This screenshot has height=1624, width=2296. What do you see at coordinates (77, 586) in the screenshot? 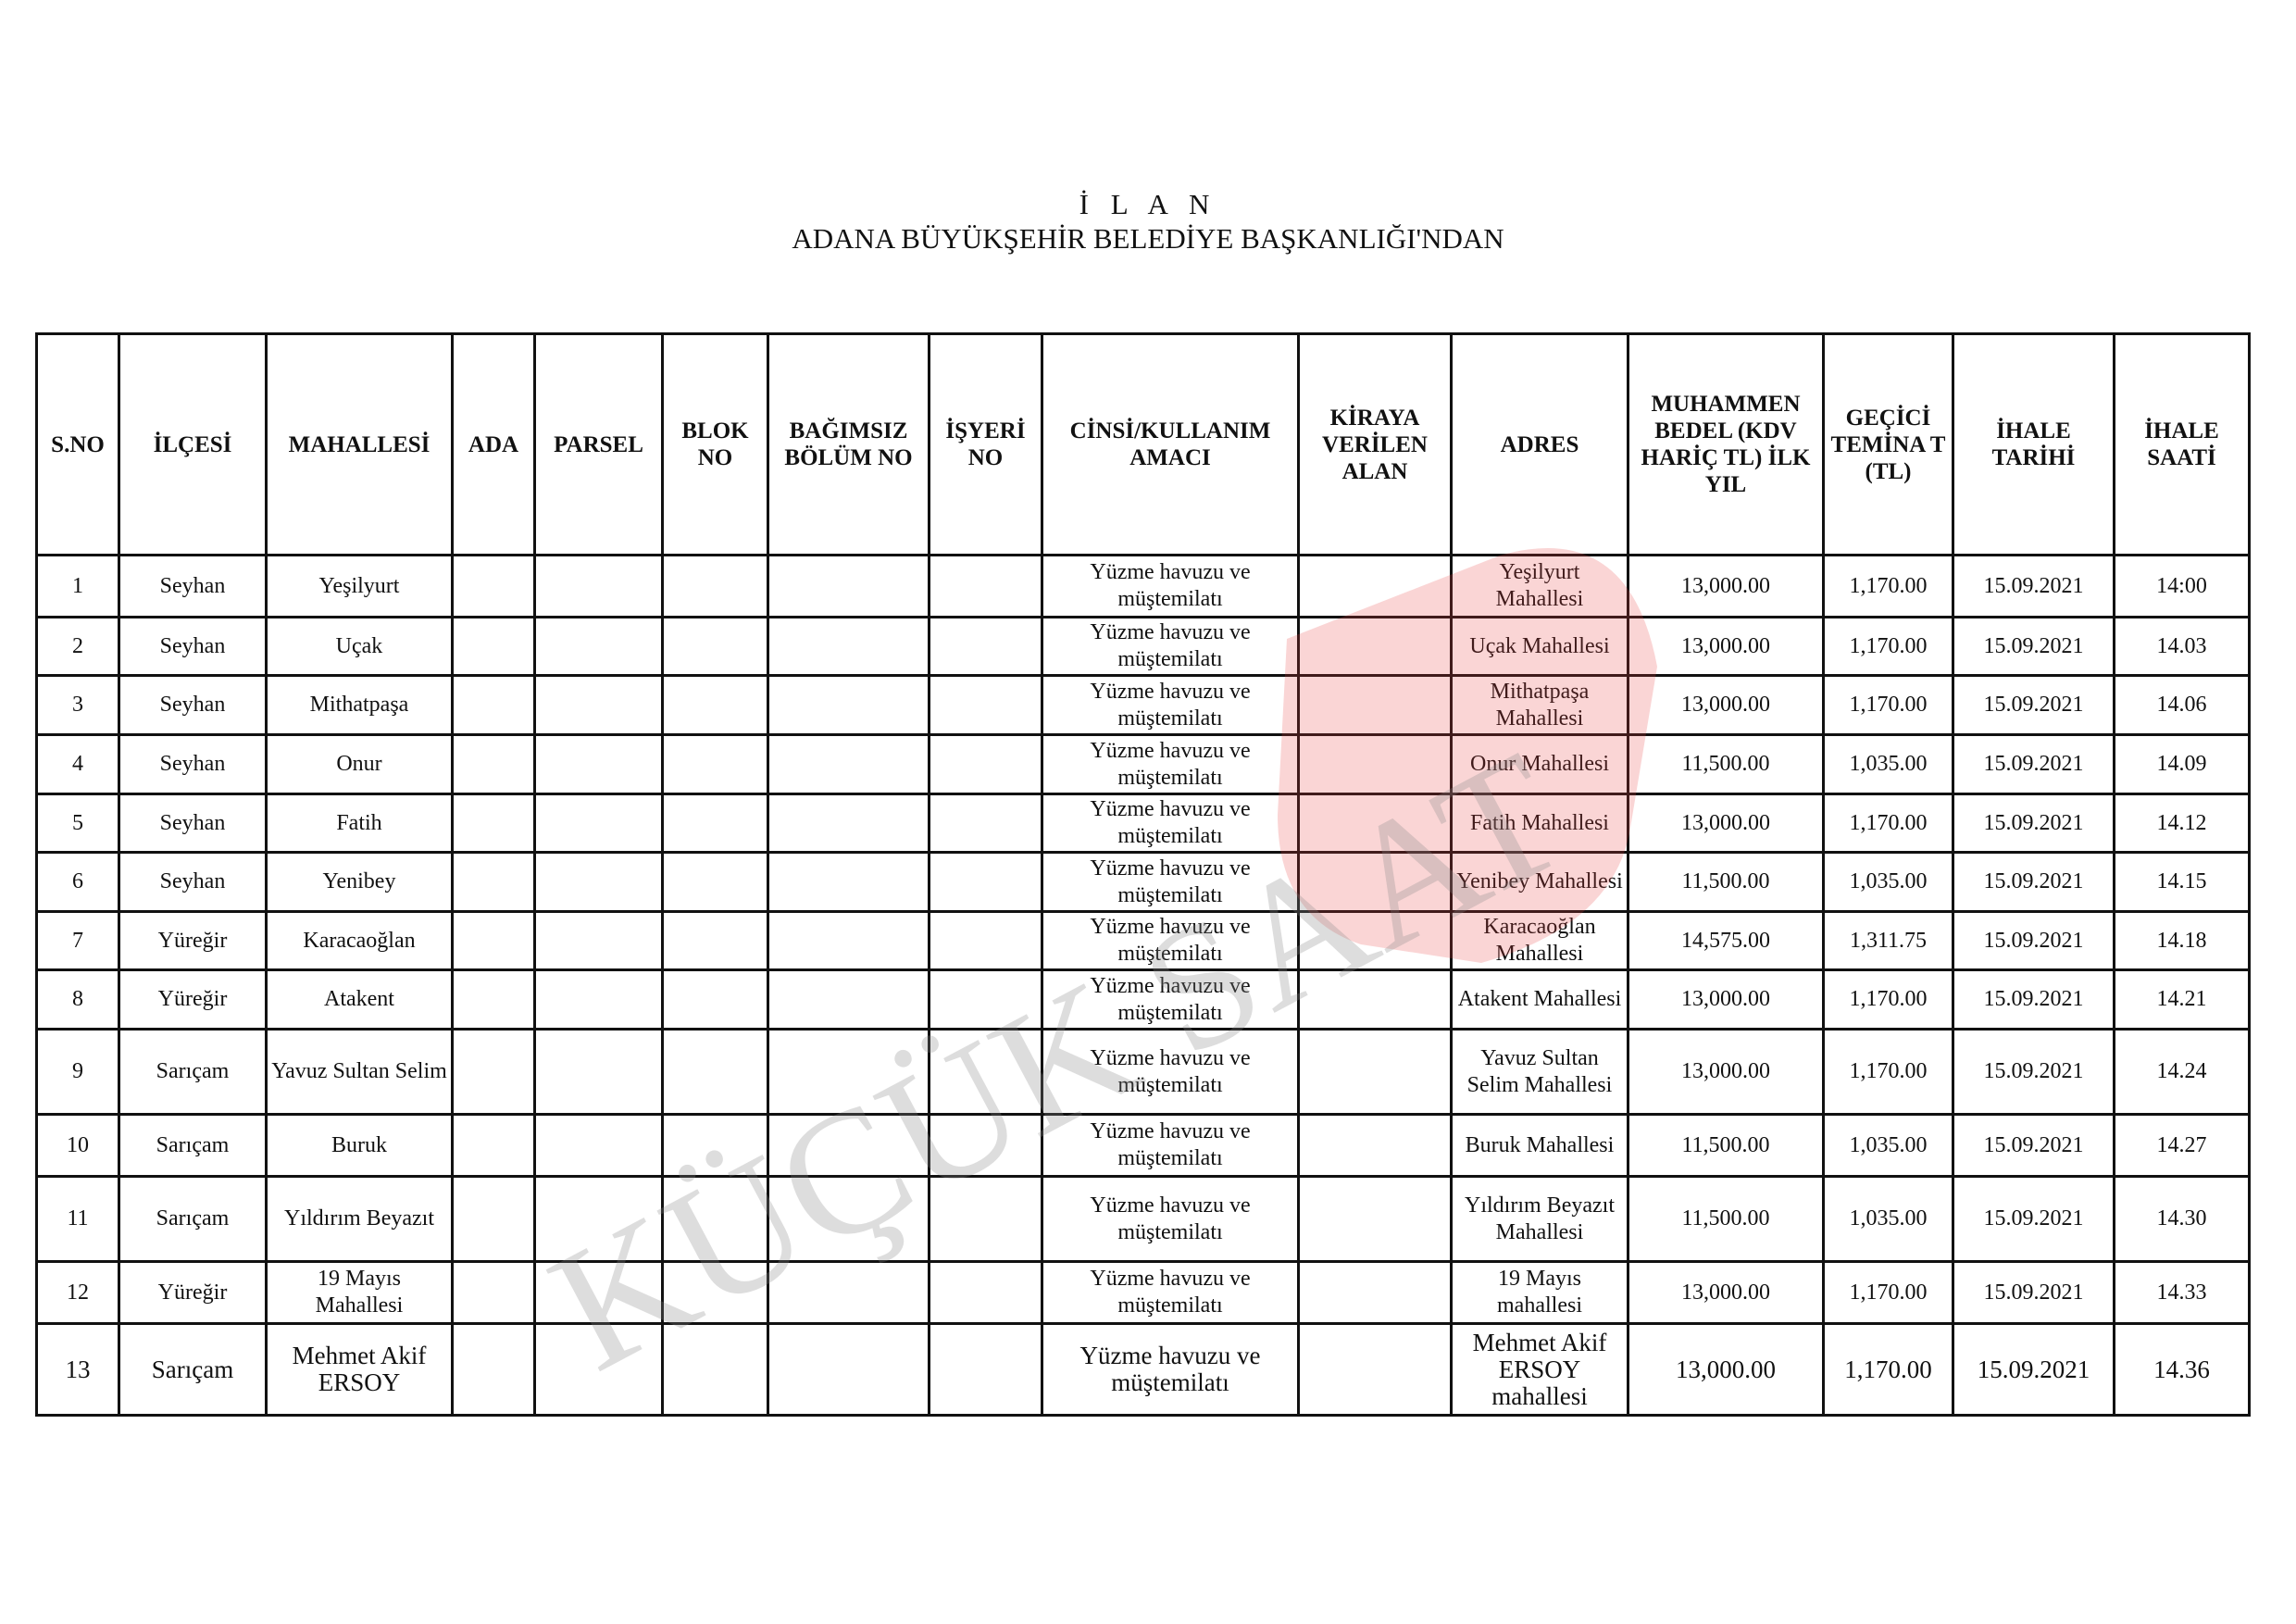
I see `table-cell: 1` at bounding box center [77, 586].